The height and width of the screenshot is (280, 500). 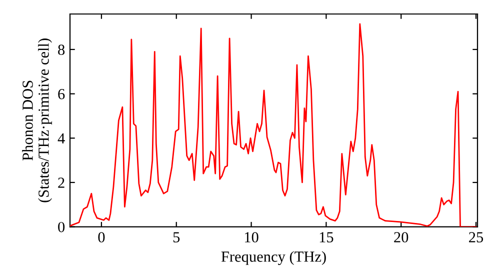 What do you see at coordinates (101, 237) in the screenshot?
I see `x-tick-label: 0` at bounding box center [101, 237].